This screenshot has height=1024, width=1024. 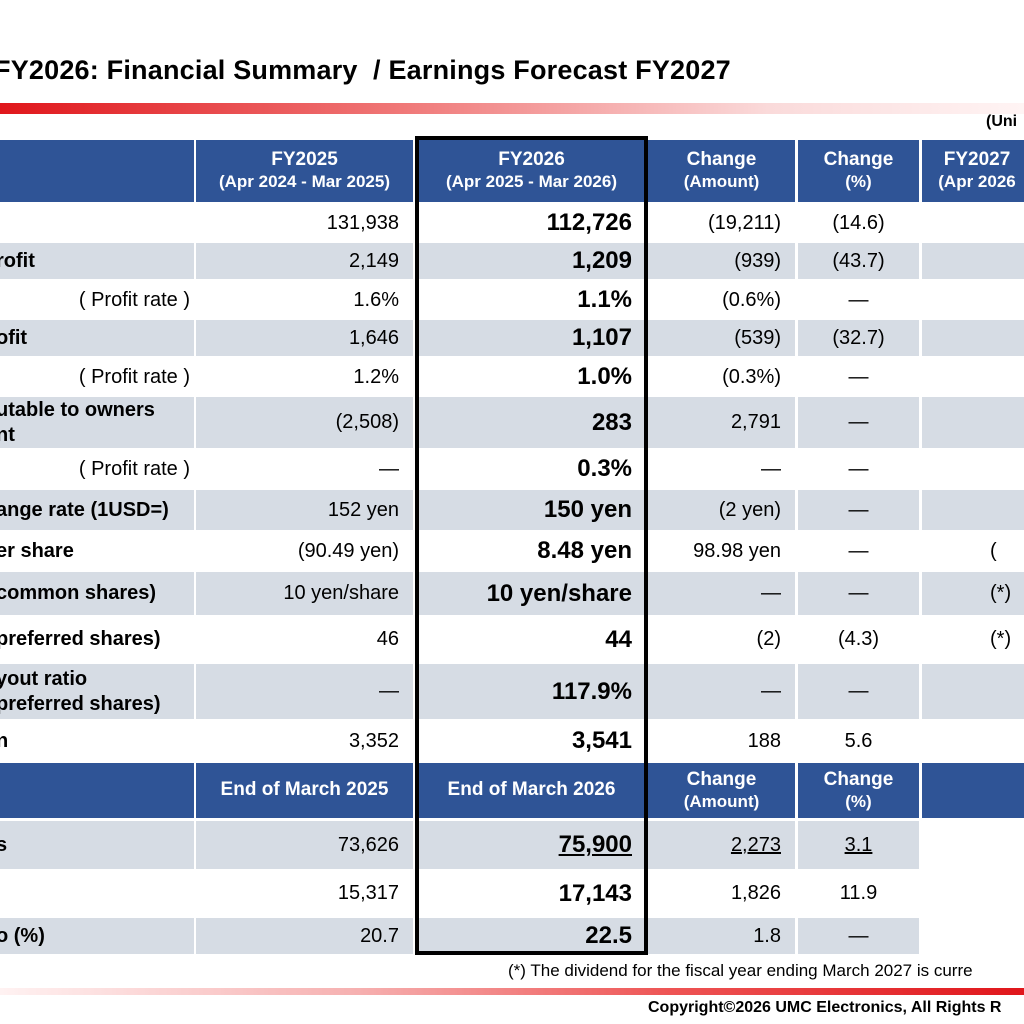 I want to click on bs-value-2026: 75,900, so click(x=595, y=844).